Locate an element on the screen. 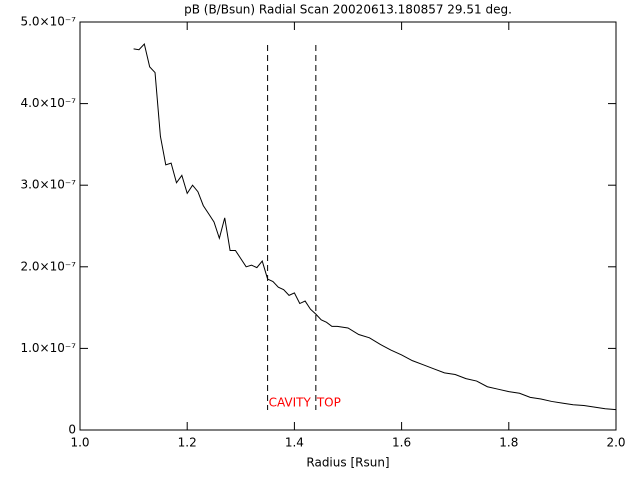  y-tick-label: 4.0×10⁻⁷ is located at coordinates (48, 103).